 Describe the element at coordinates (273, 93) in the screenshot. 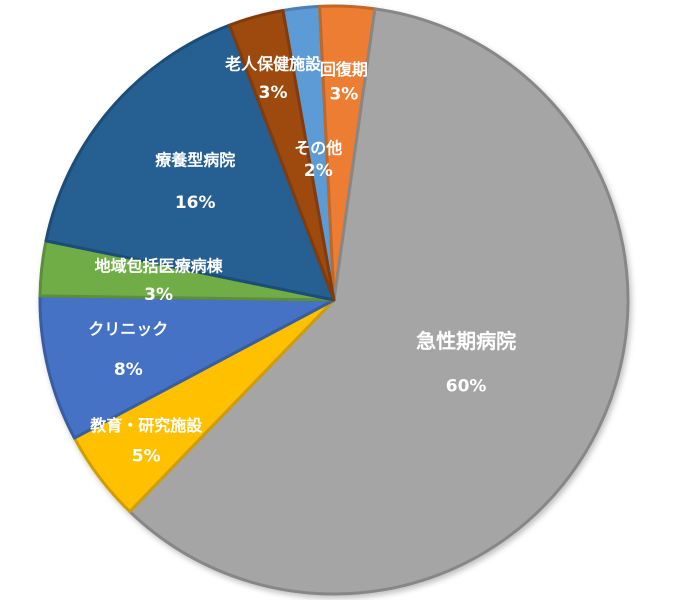

I see `slice-value-label-8: 3%` at that location.